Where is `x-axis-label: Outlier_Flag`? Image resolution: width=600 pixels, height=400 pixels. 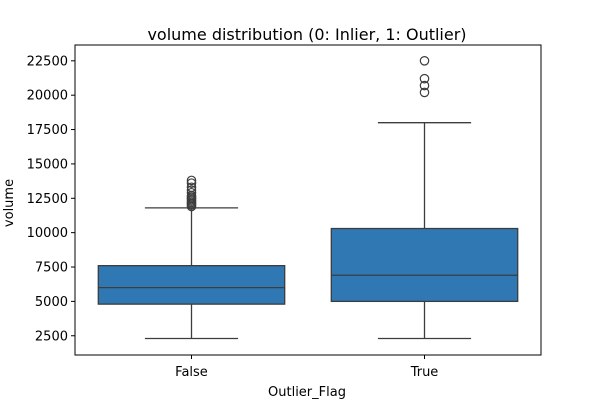
x-axis-label: Outlier_Flag is located at coordinates (307, 392).